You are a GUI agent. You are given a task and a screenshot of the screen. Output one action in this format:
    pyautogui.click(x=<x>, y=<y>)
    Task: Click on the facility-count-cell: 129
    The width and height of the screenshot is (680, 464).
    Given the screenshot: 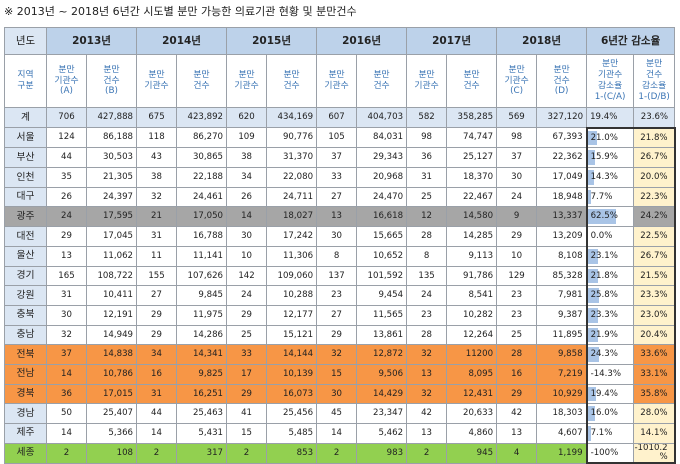 What is the action you would take?
    pyautogui.click(x=517, y=276)
    